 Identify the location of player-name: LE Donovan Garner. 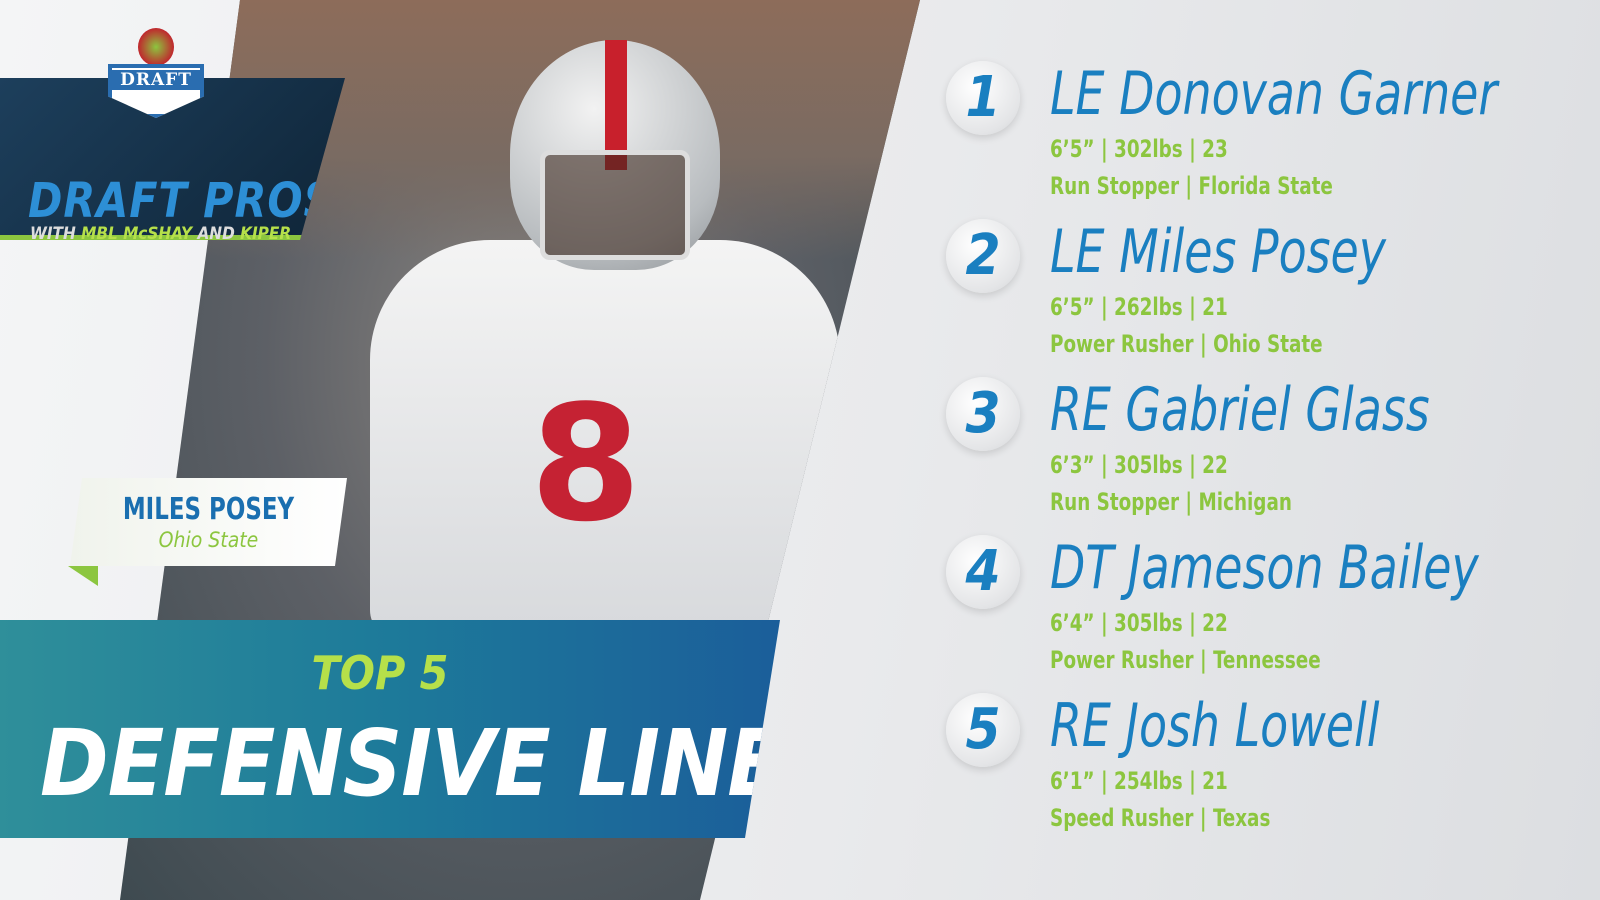
(1274, 94).